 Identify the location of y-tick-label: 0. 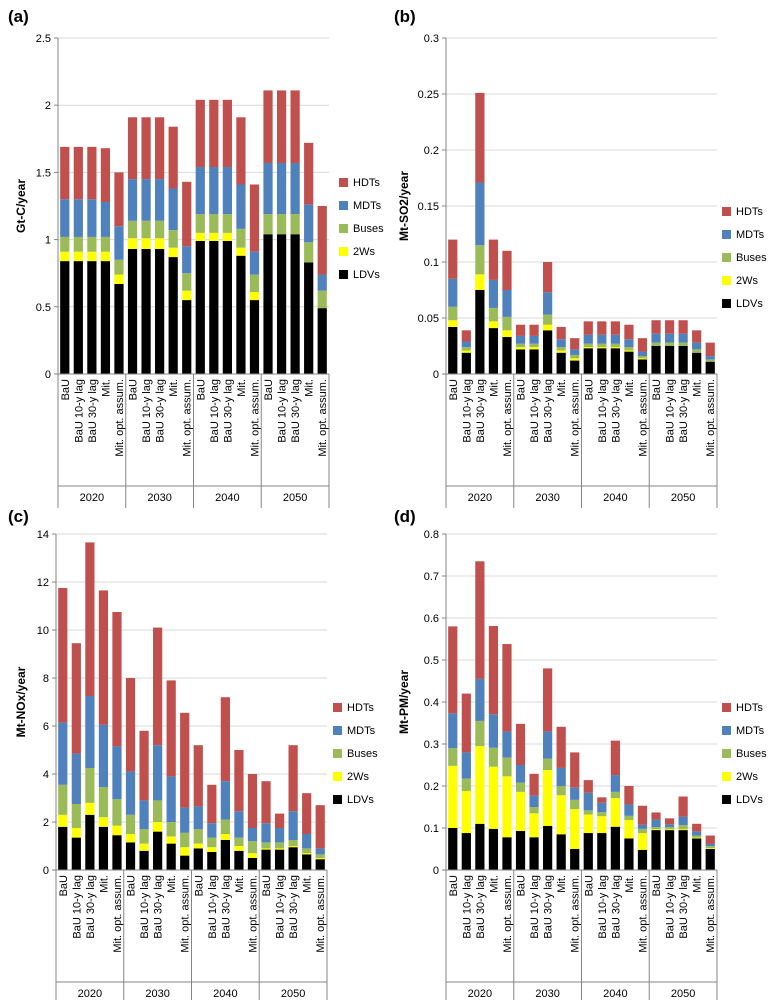
(46, 871).